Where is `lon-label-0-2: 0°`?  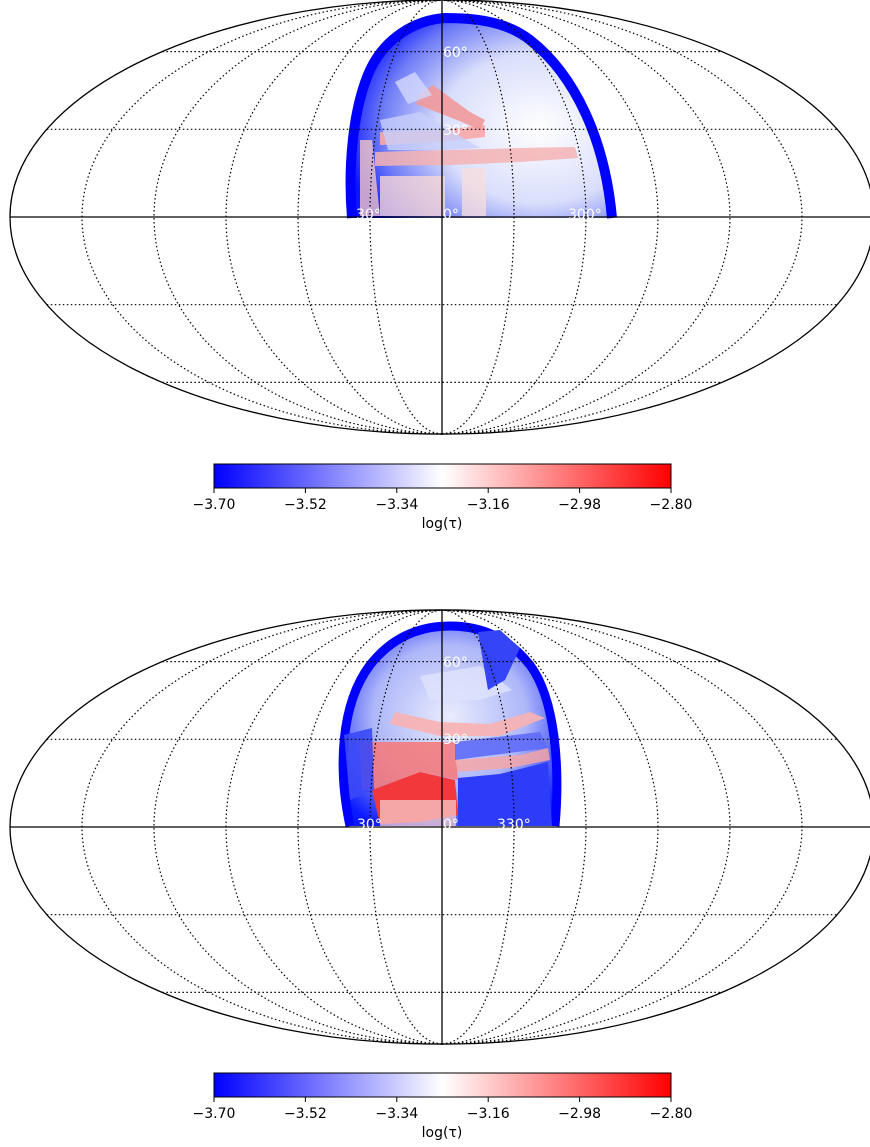
lon-label-0-2: 0° is located at coordinates (451, 825).